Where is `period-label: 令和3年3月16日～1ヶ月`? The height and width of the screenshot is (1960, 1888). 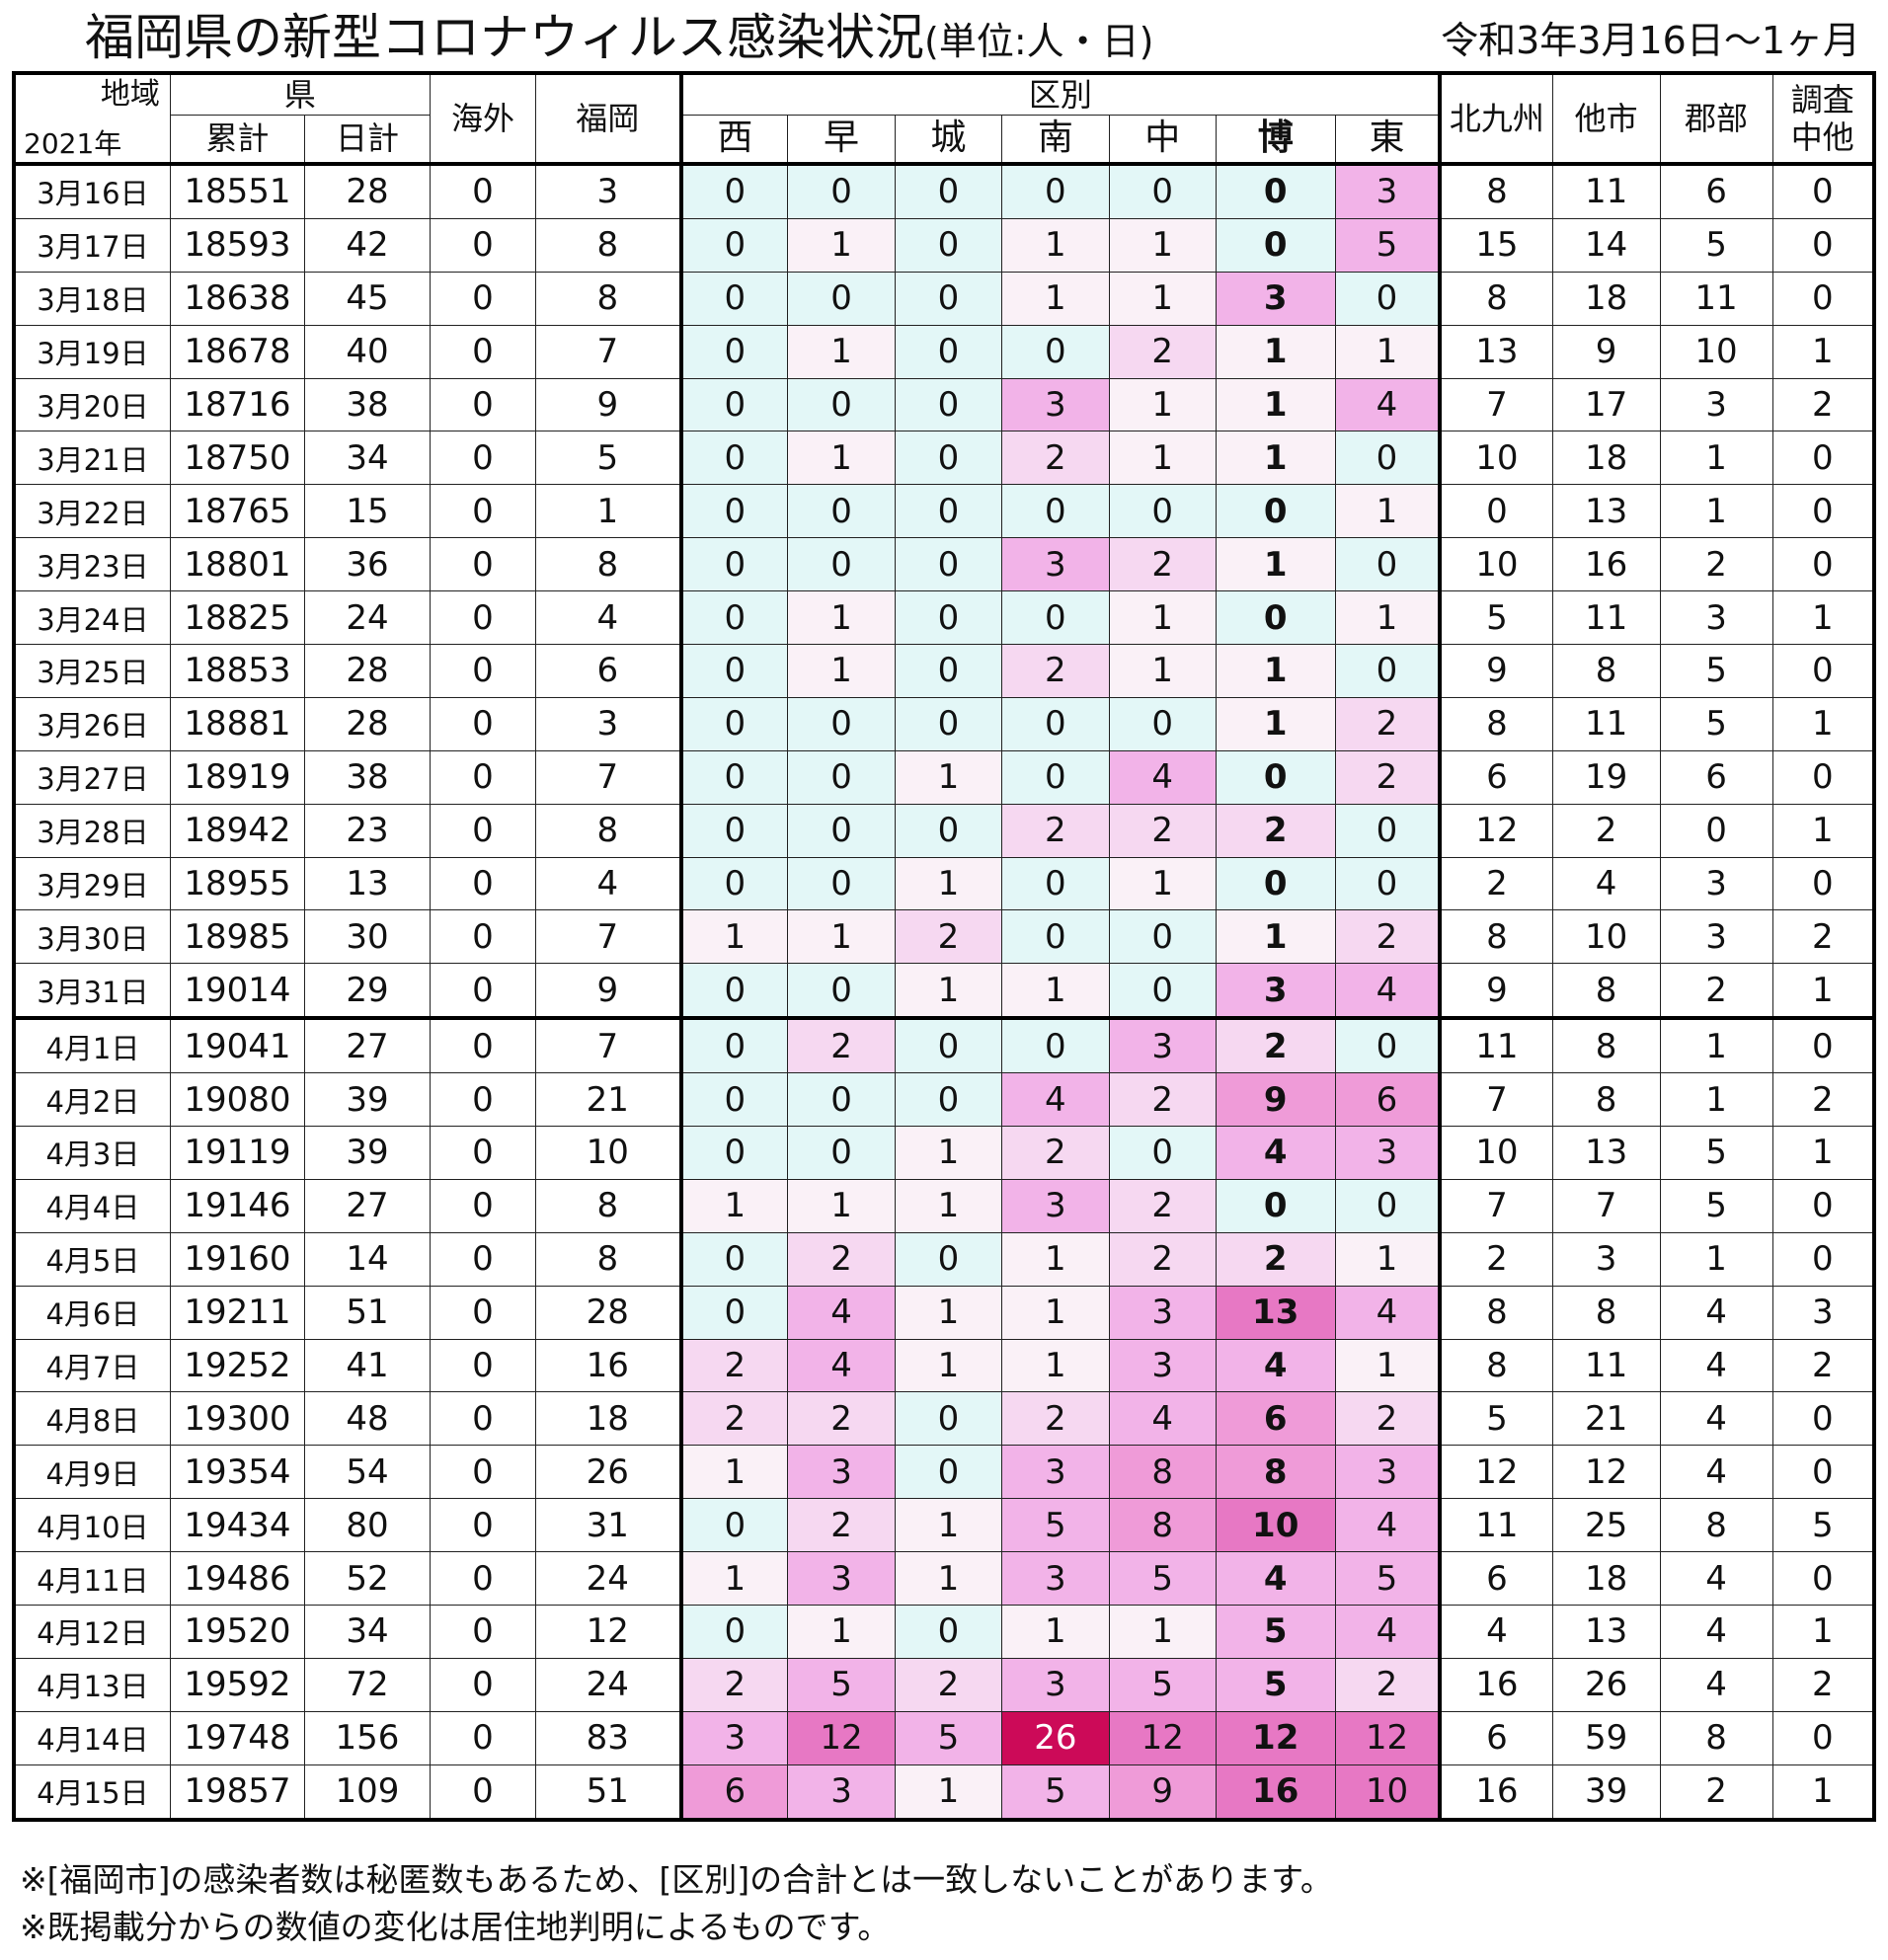
period-label: 令和3年3月16日～1ヶ月 is located at coordinates (1650, 40).